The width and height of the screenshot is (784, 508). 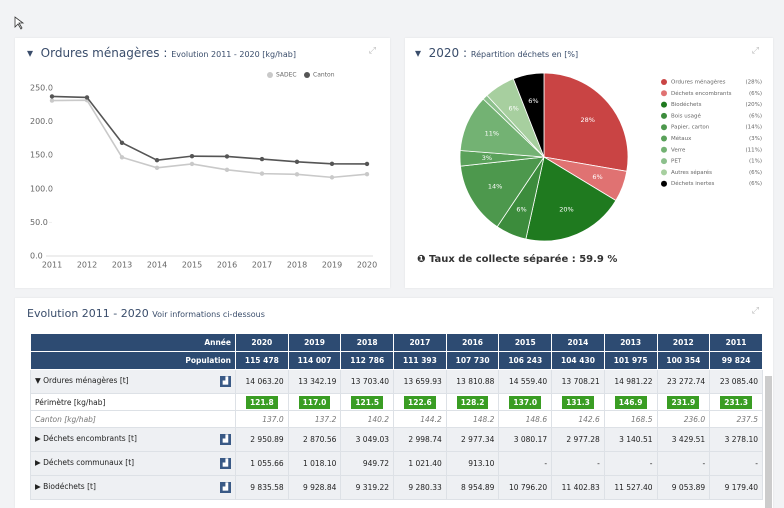 What do you see at coordinates (683, 439) in the screenshot?
I see `value-cell: 3 429.51` at bounding box center [683, 439].